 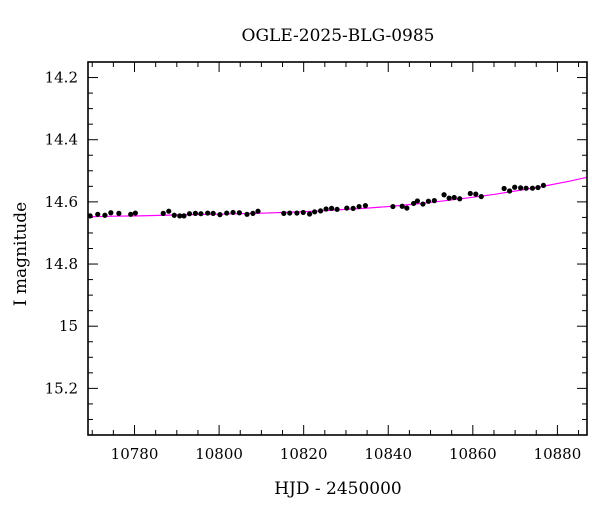 I want to click on x-tick-label: 10800, so click(x=219, y=454).